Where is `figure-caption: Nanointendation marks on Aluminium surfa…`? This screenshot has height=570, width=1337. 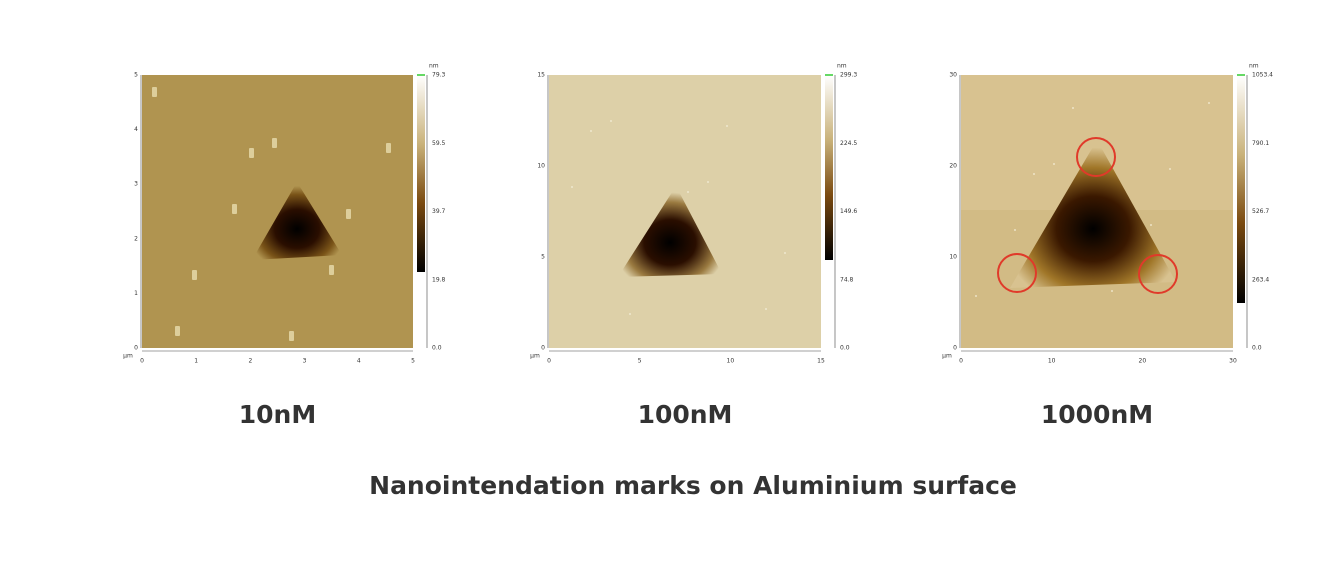 figure-caption: Nanointendation marks on Aluminium surfa… is located at coordinates (693, 485).